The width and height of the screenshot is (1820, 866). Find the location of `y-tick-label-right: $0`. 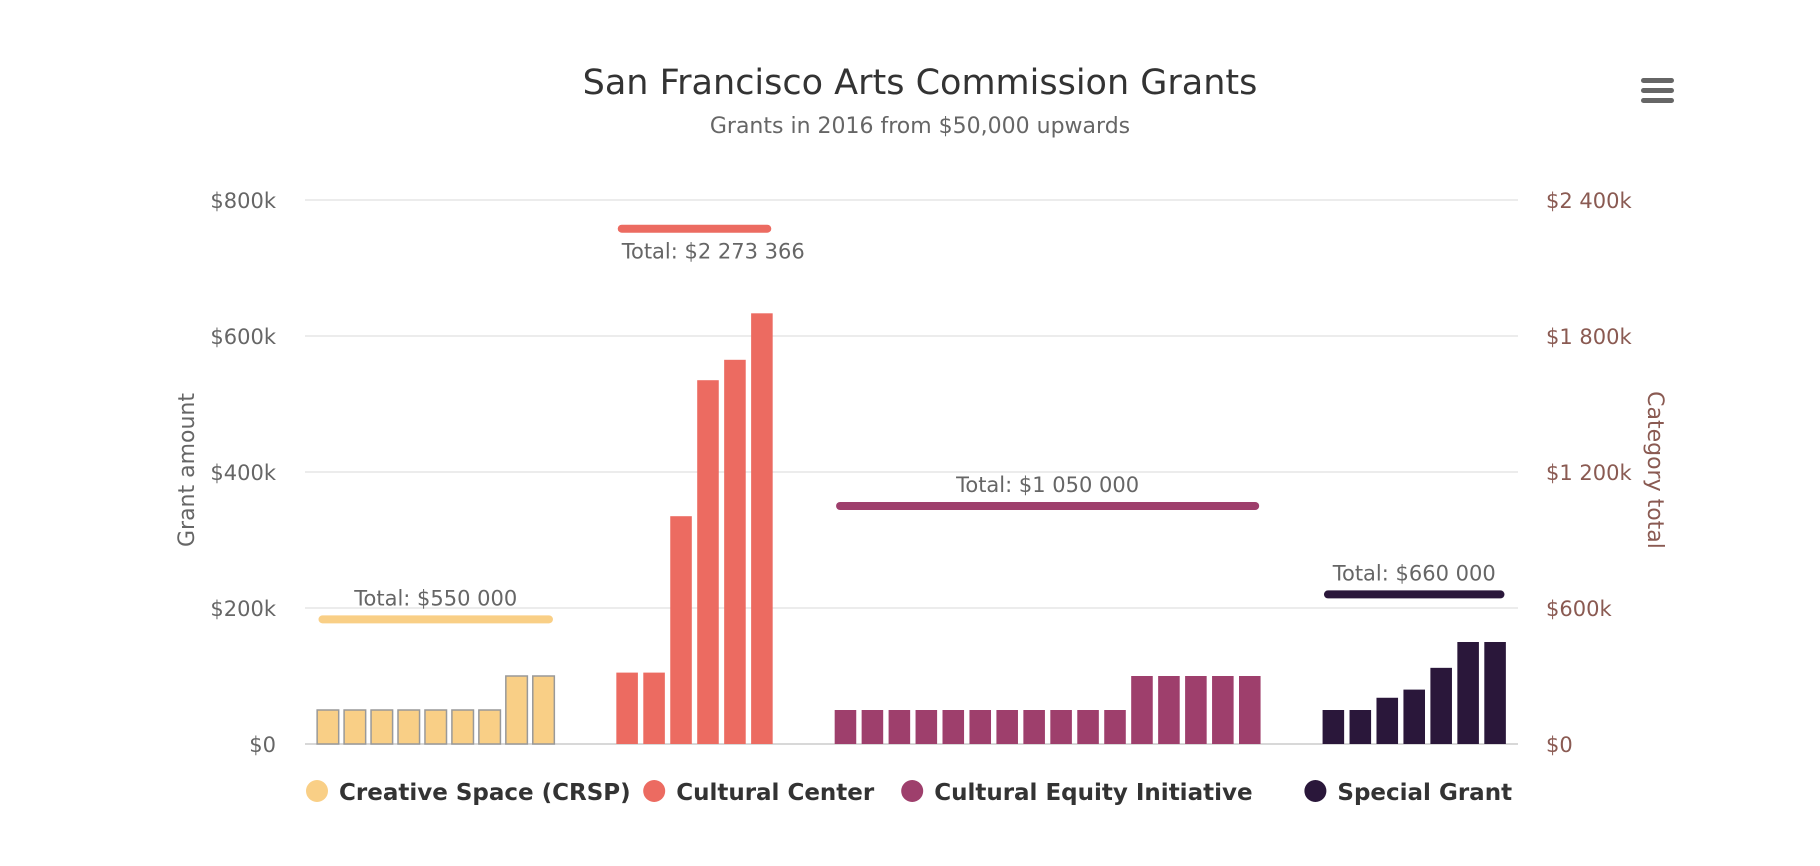

y-tick-label-right: $0 is located at coordinates (1559, 745).